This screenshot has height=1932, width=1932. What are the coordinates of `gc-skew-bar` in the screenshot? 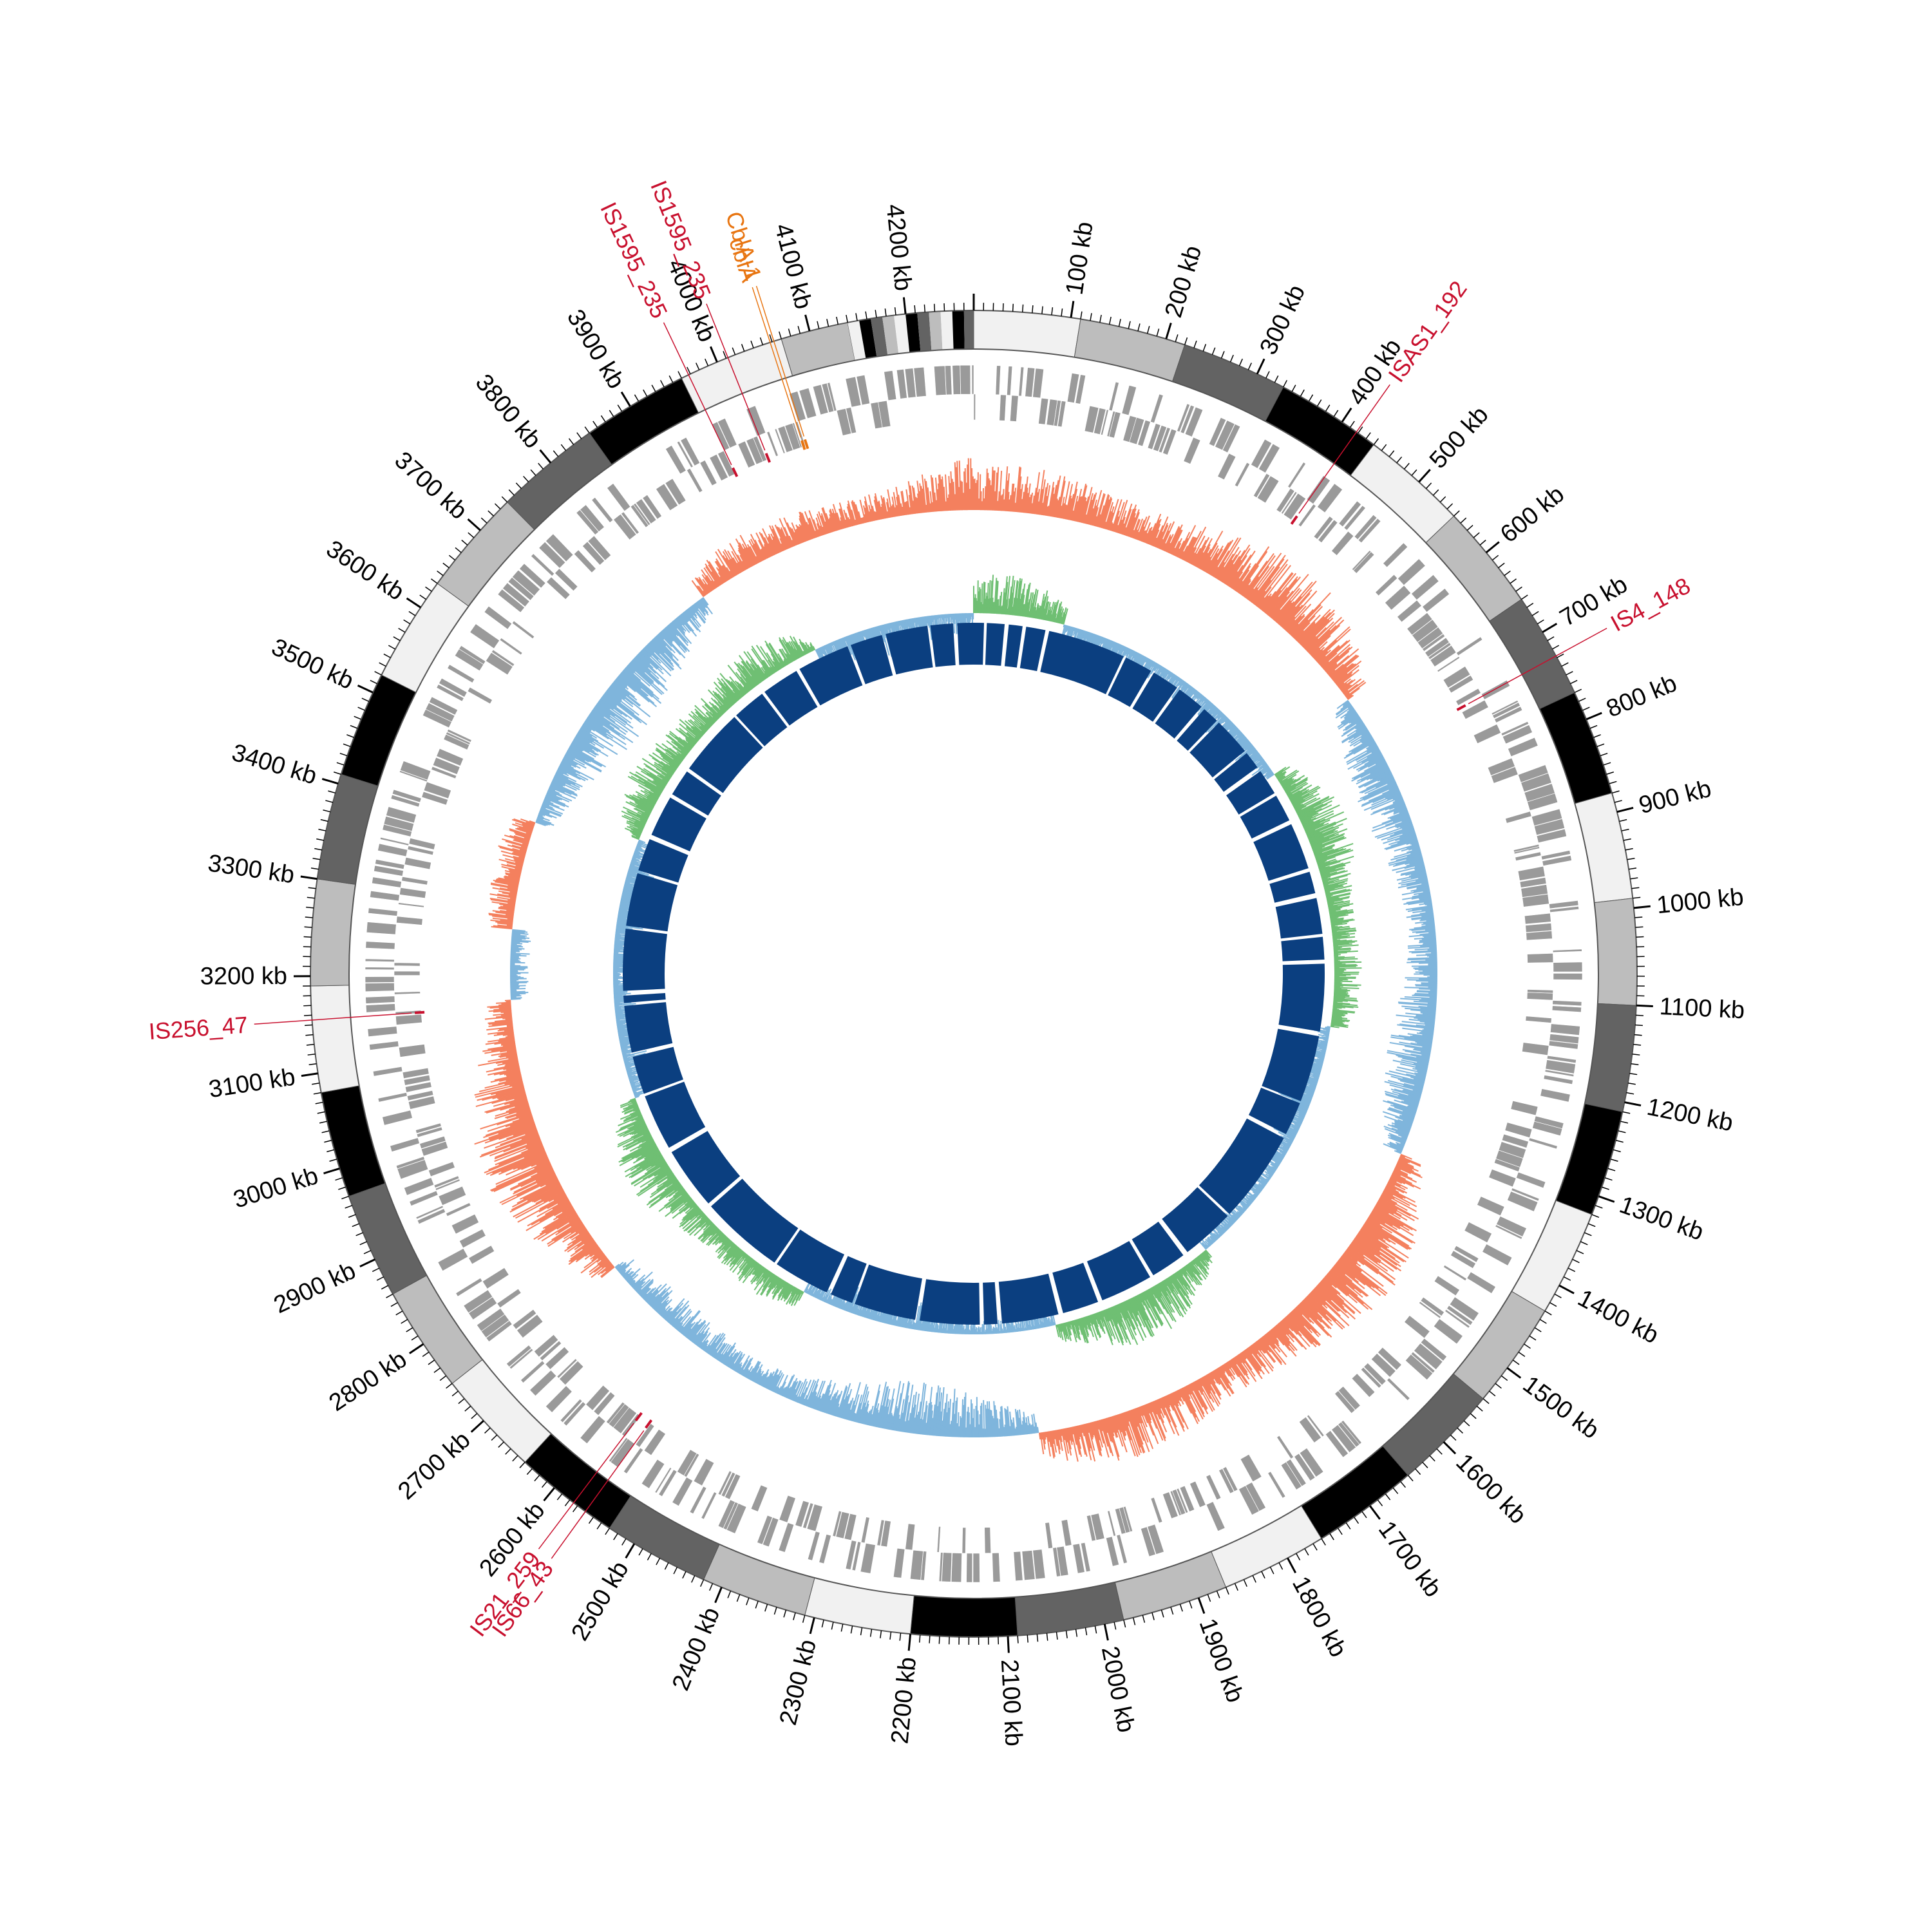 It's located at (1335, 1027).